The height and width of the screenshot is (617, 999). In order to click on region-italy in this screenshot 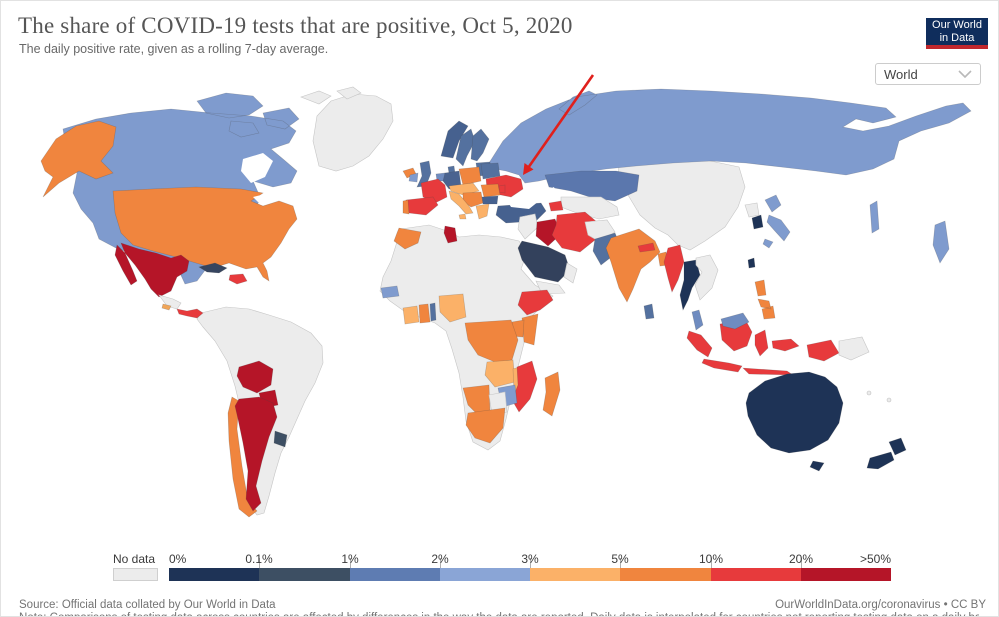, I will do `click(461, 205)`.